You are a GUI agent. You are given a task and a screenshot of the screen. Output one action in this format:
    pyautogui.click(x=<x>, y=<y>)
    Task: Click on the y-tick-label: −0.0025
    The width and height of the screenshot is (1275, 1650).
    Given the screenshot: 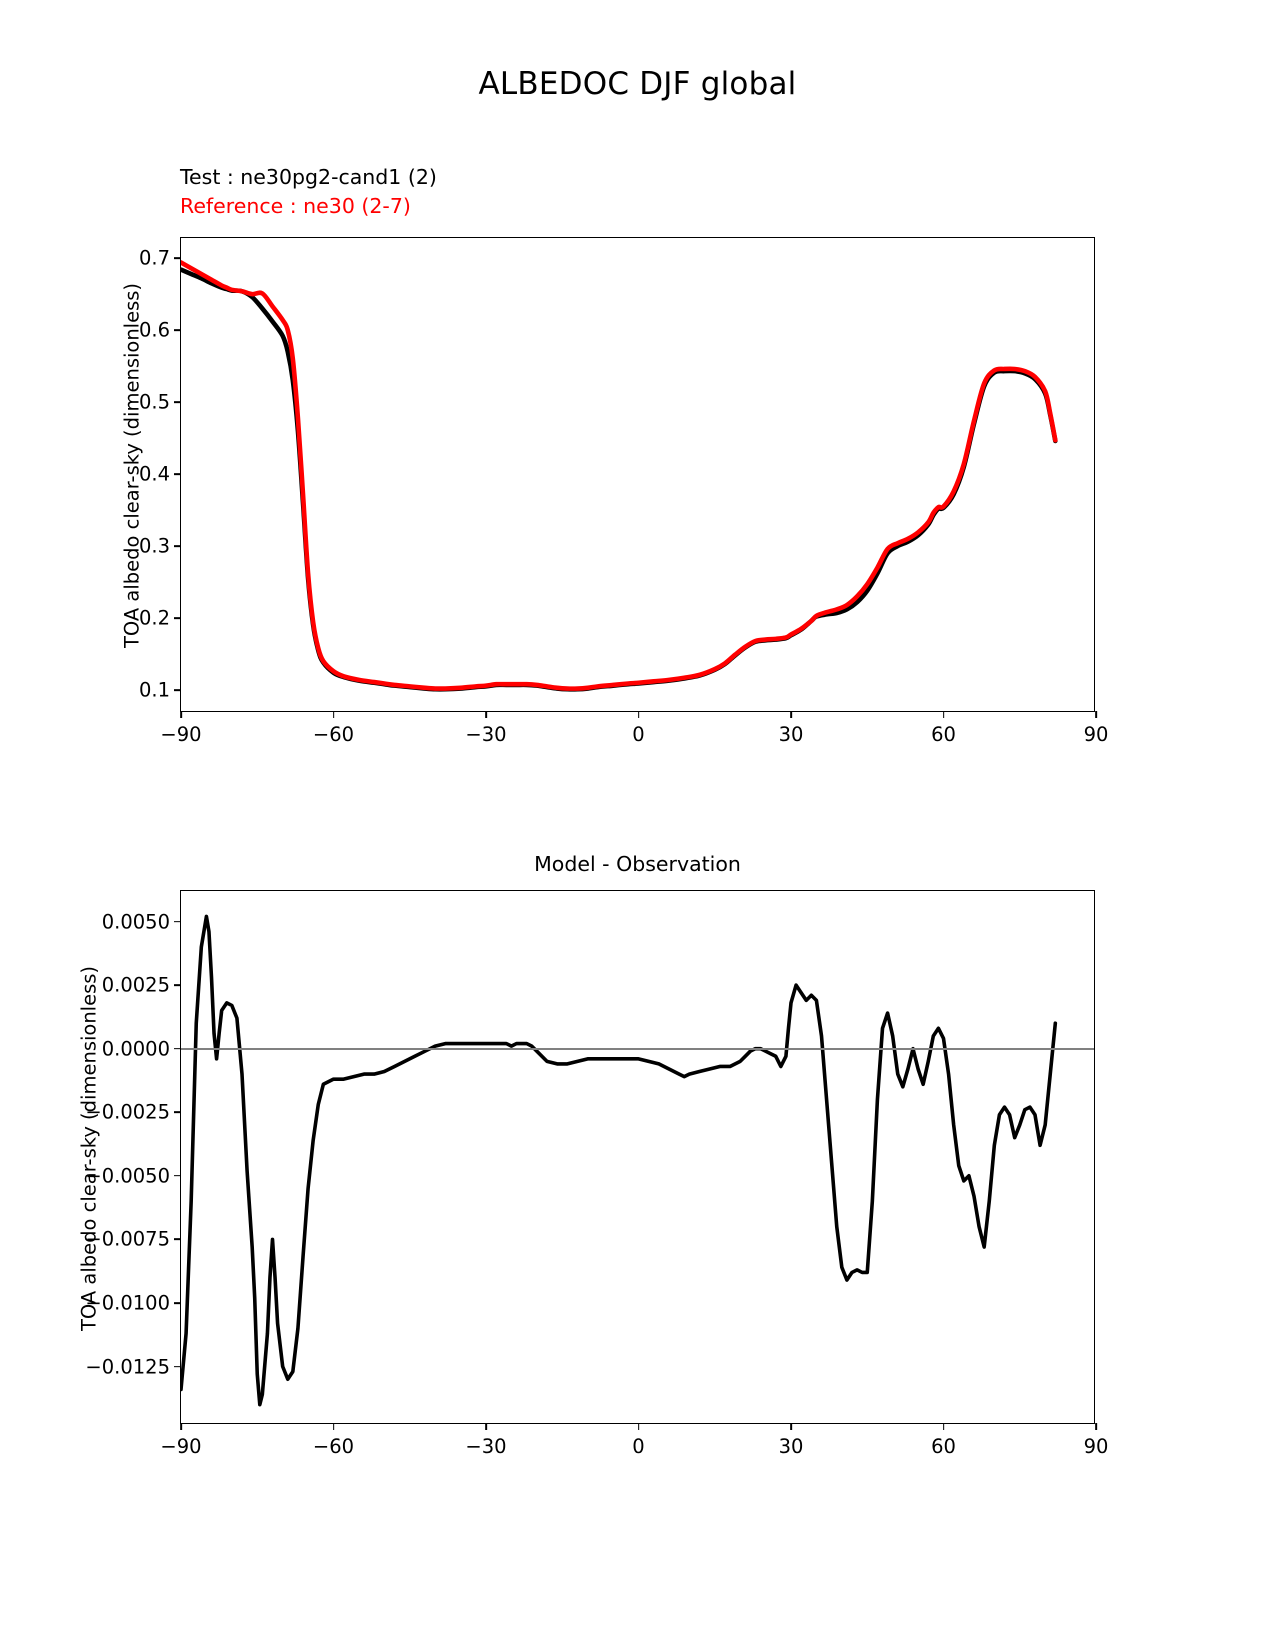 What is the action you would take?
    pyautogui.click(x=127, y=1112)
    